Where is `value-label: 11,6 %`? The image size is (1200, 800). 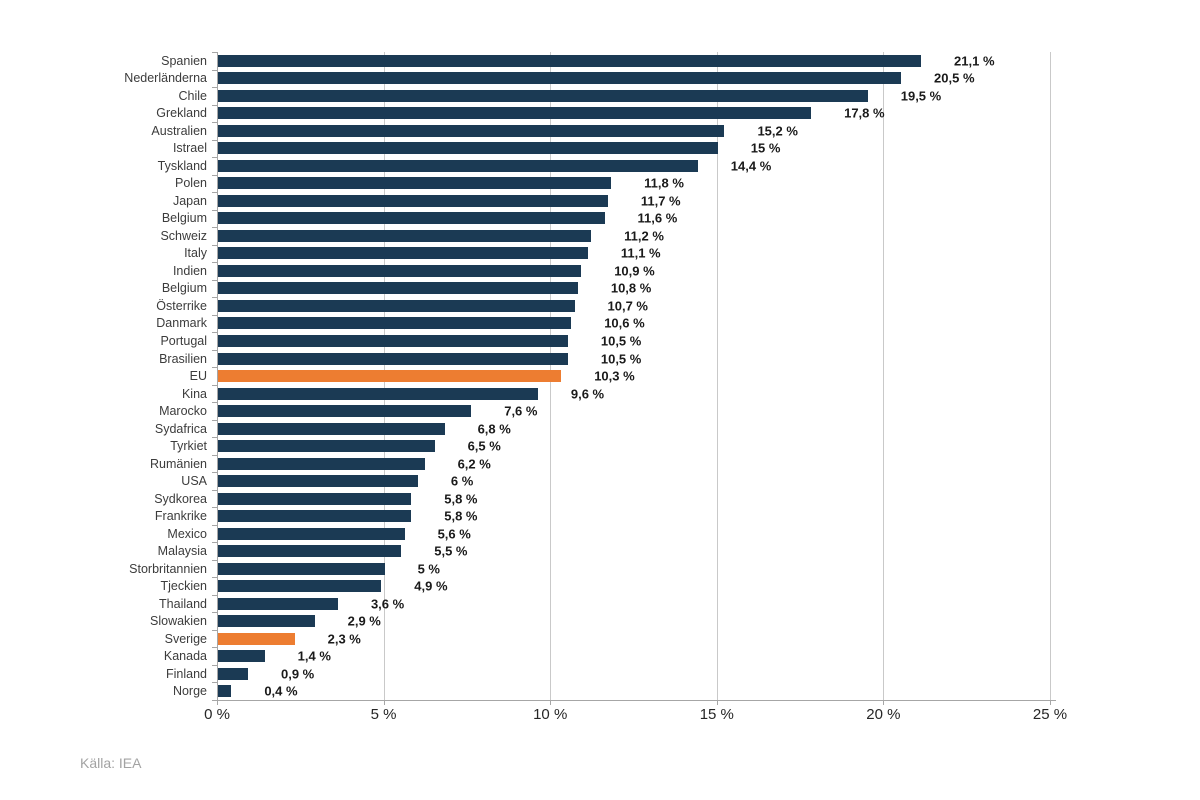 value-label: 11,6 % is located at coordinates (657, 218).